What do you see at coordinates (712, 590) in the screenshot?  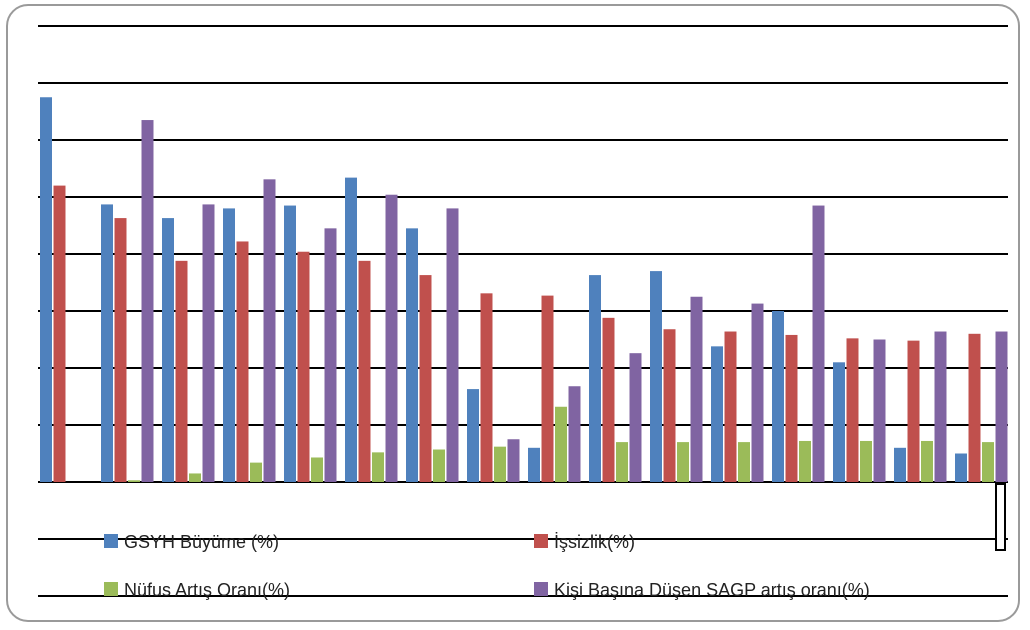 I see `legend-label-4: Kişi Başına Düşen SAGP artış oranı(%)` at bounding box center [712, 590].